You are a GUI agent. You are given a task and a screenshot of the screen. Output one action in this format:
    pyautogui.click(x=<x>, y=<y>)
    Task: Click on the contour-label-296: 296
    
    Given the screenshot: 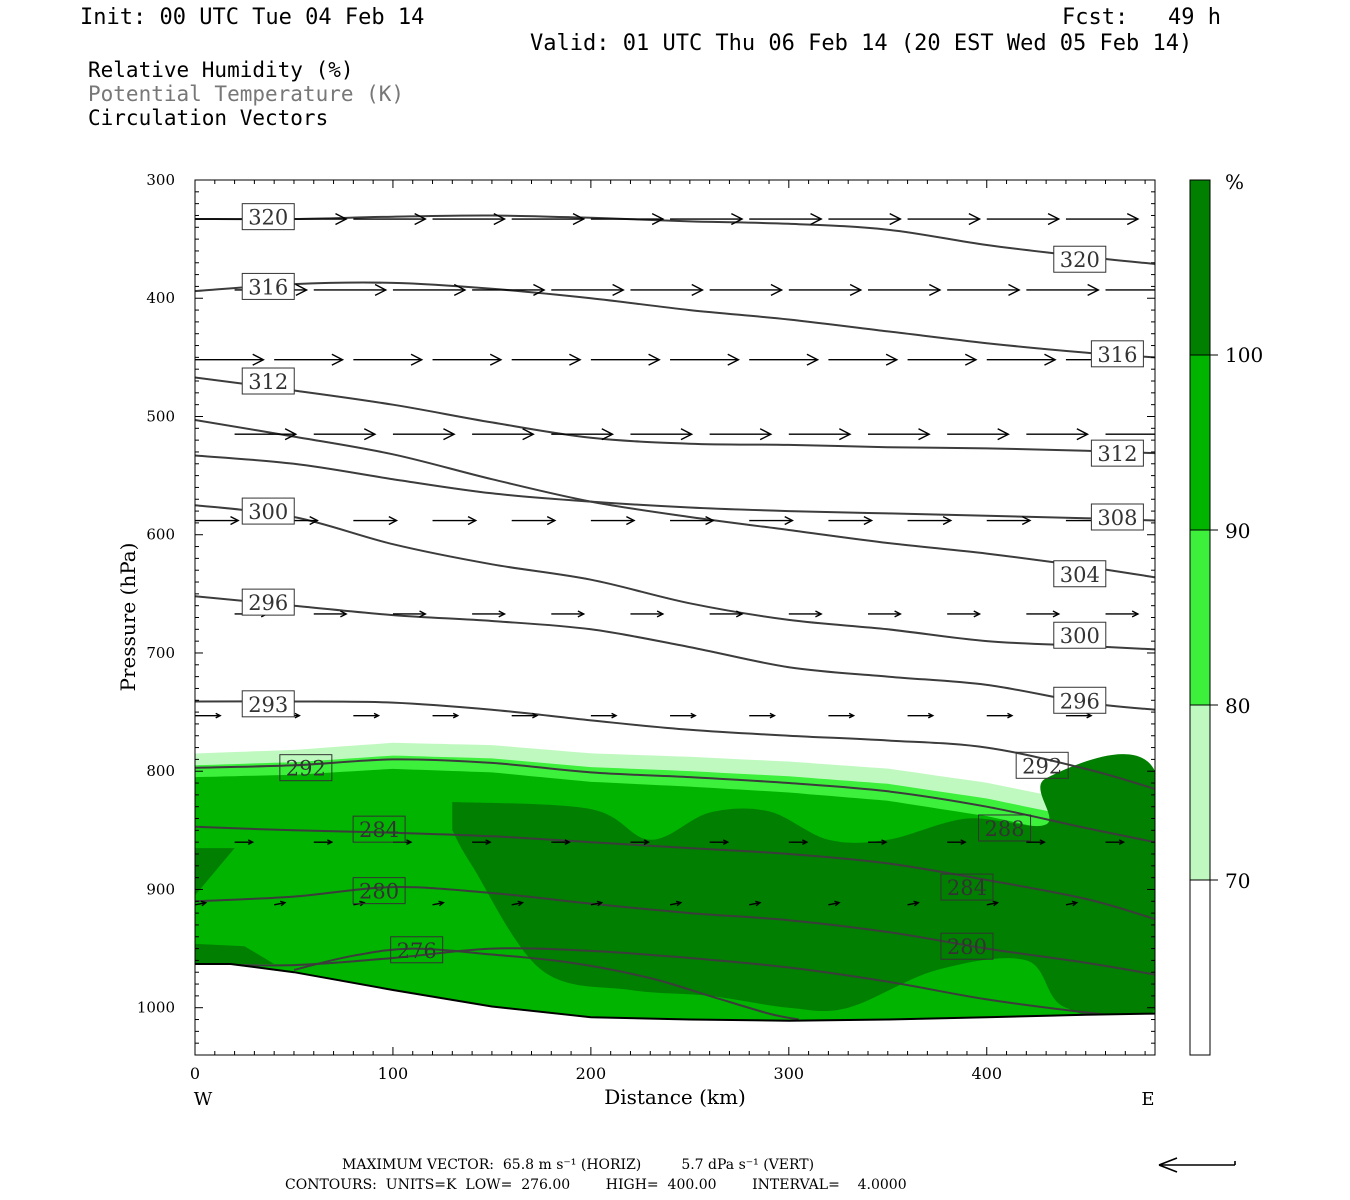 What is the action you would take?
    pyautogui.click(x=1080, y=700)
    